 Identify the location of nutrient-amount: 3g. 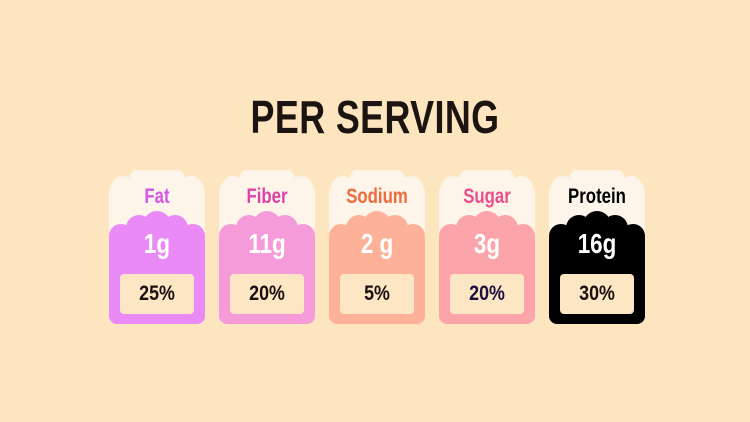
(487, 243).